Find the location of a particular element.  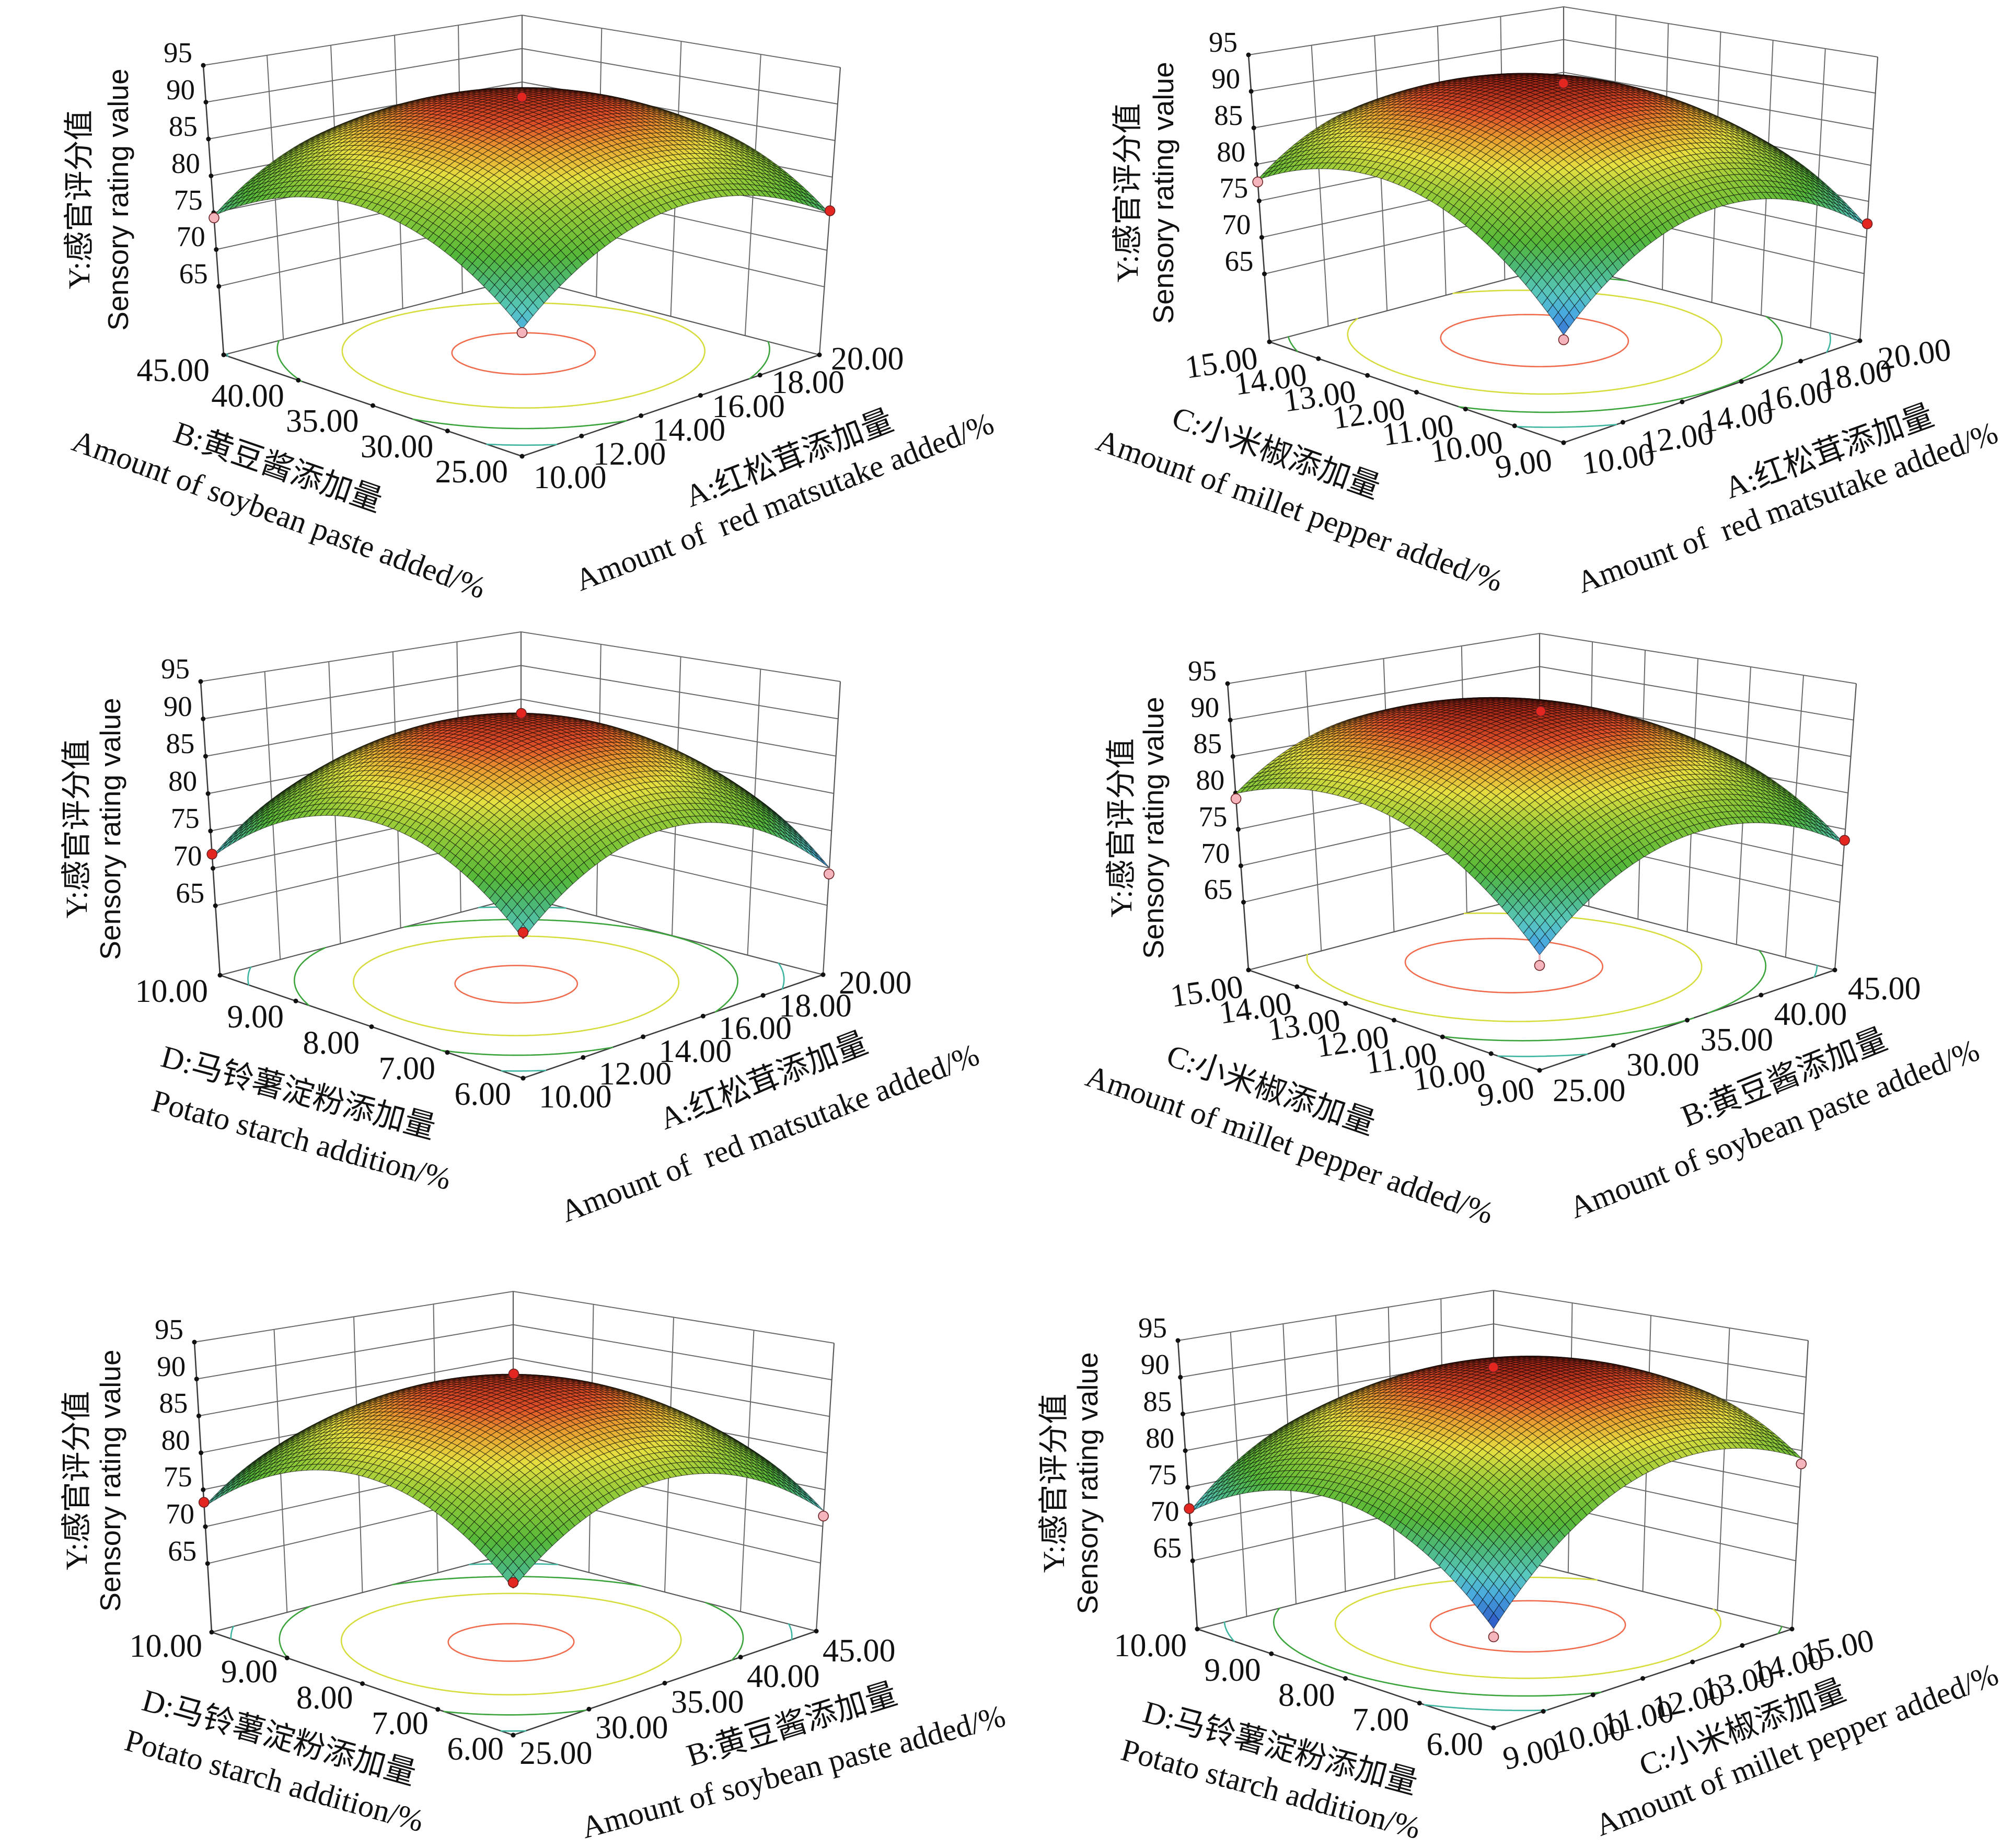

response-surface-chart is located at coordinates (521, 237).